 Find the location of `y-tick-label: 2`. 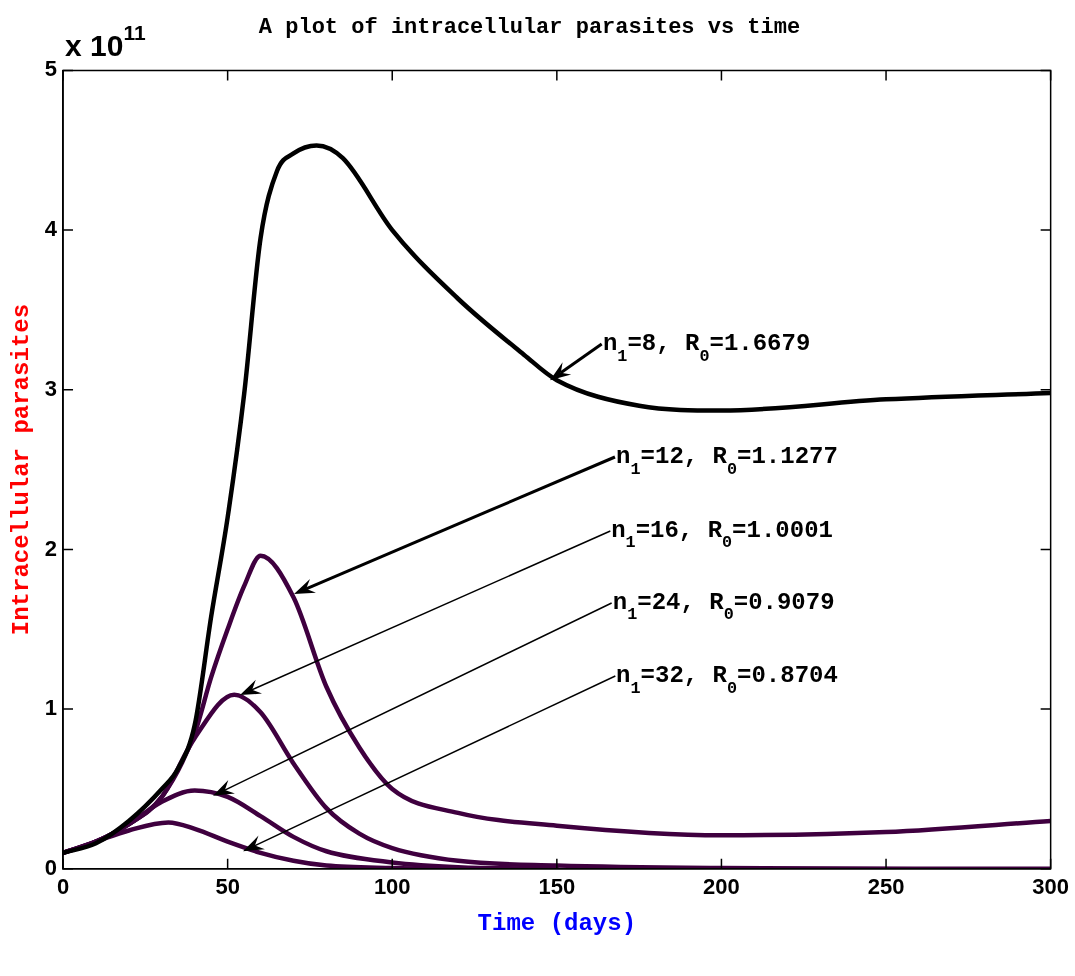

y-tick-label: 2 is located at coordinates (51, 548).